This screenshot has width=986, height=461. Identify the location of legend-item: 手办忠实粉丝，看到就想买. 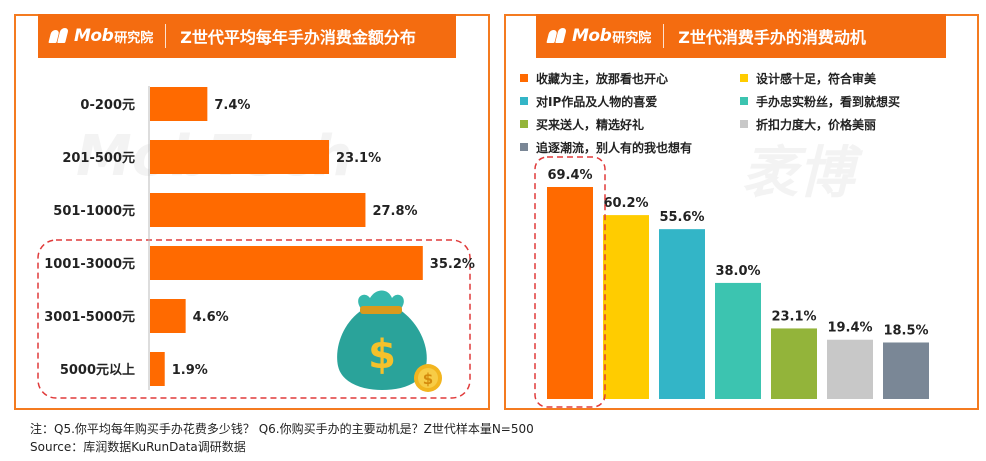
(850, 101).